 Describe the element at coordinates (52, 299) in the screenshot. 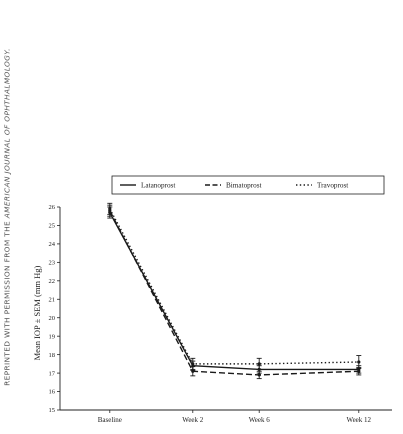

I see `y-tick-label: 21` at that location.